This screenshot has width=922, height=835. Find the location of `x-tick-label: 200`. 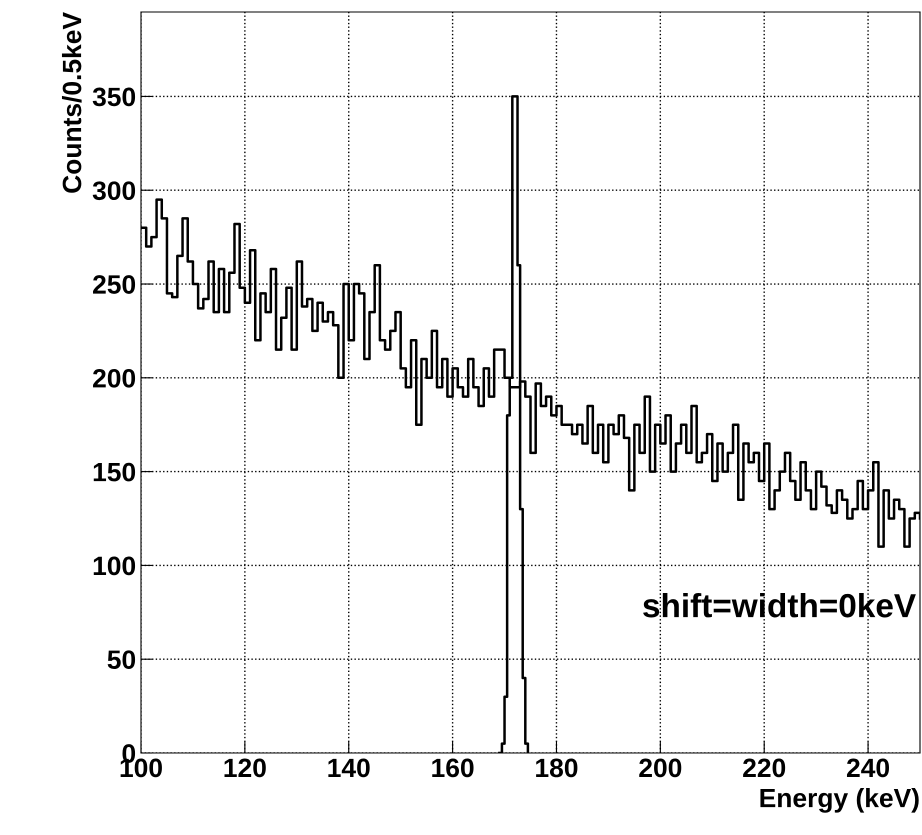

x-tick-label: 200 is located at coordinates (660, 768).